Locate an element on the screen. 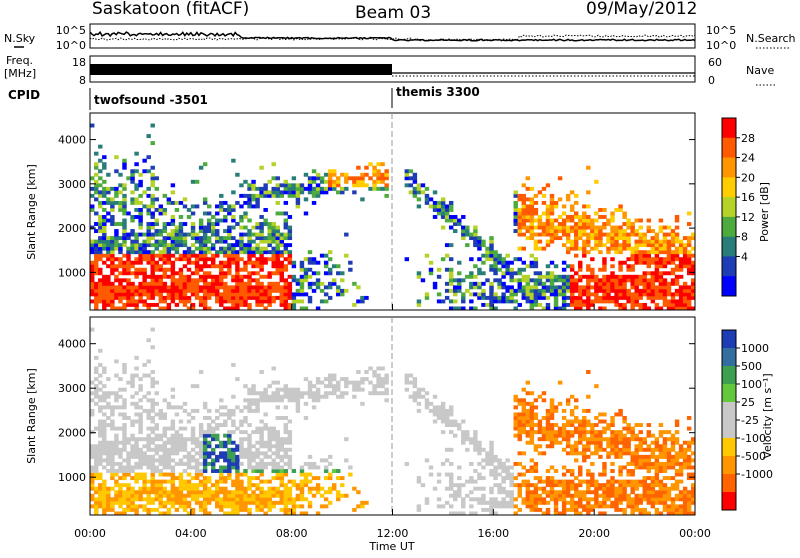 Image resolution: width=800 pixels, height=558 pixels. noise-tick-bottom-right: 10^0 is located at coordinates (721, 45).